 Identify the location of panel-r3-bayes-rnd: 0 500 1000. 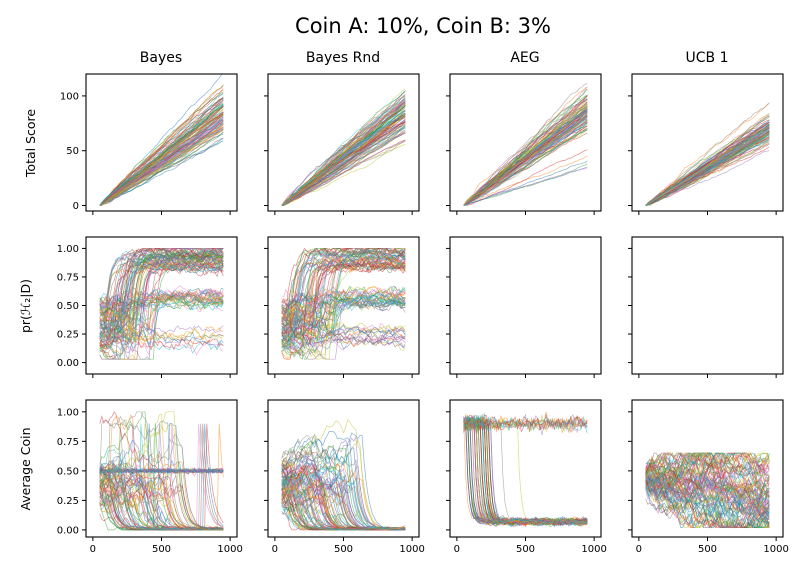
(344, 477).